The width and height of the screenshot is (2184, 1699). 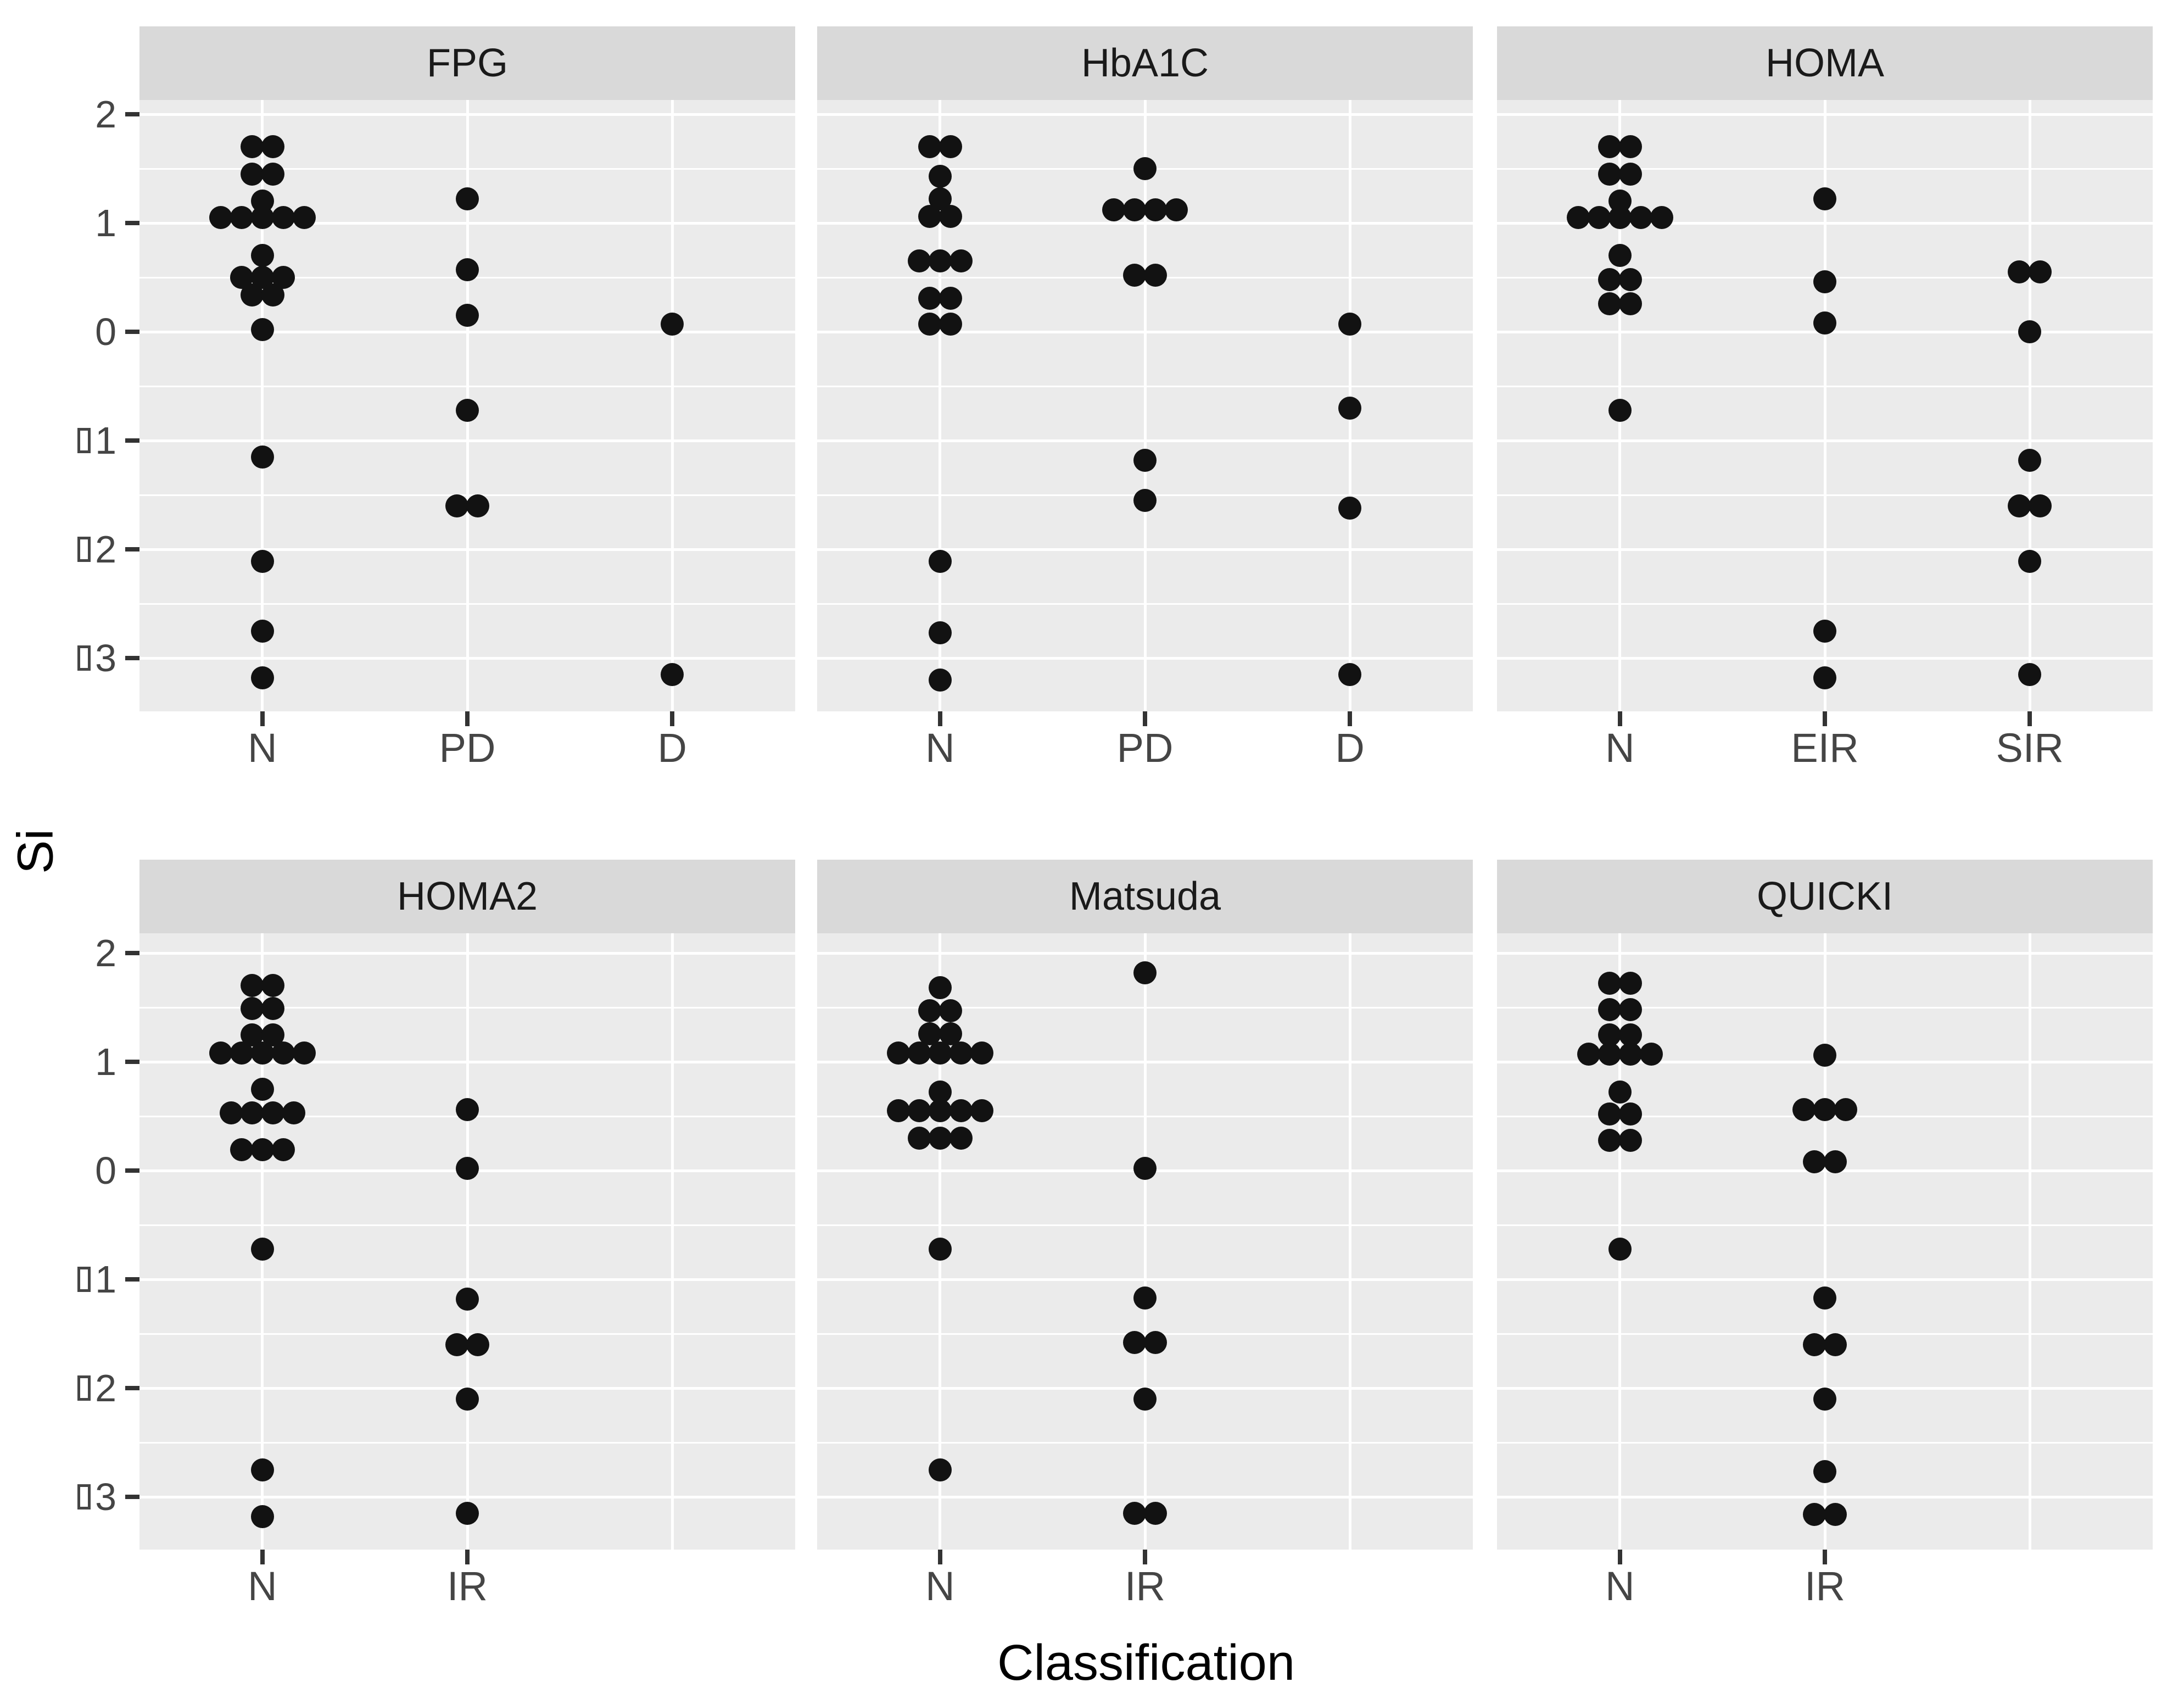 I want to click on y-axis-title: Si, so click(x=36, y=851).